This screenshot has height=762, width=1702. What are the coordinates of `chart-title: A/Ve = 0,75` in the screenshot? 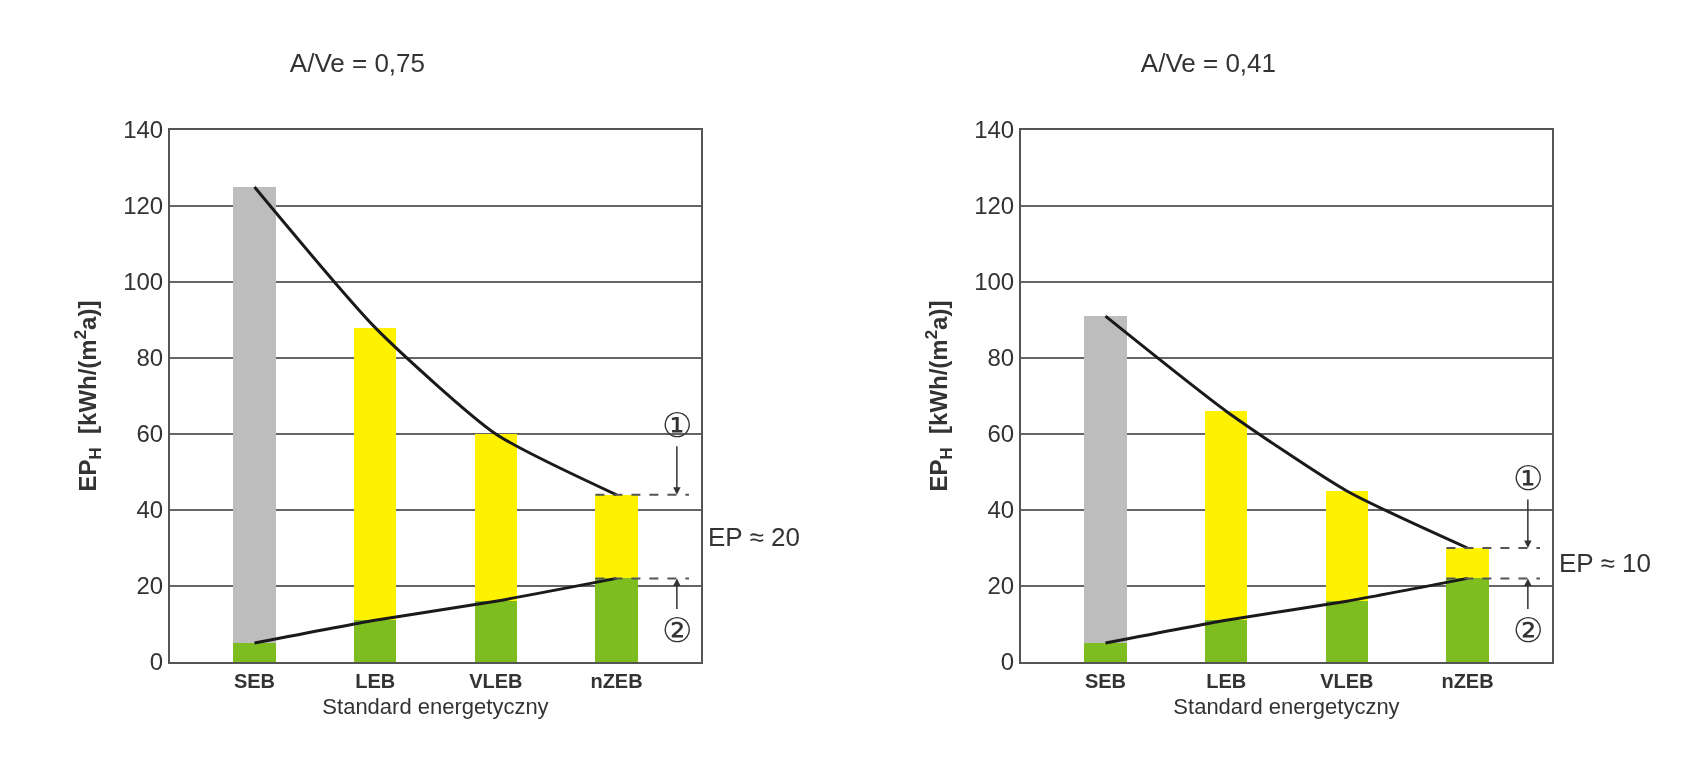 It's located at (357, 62).